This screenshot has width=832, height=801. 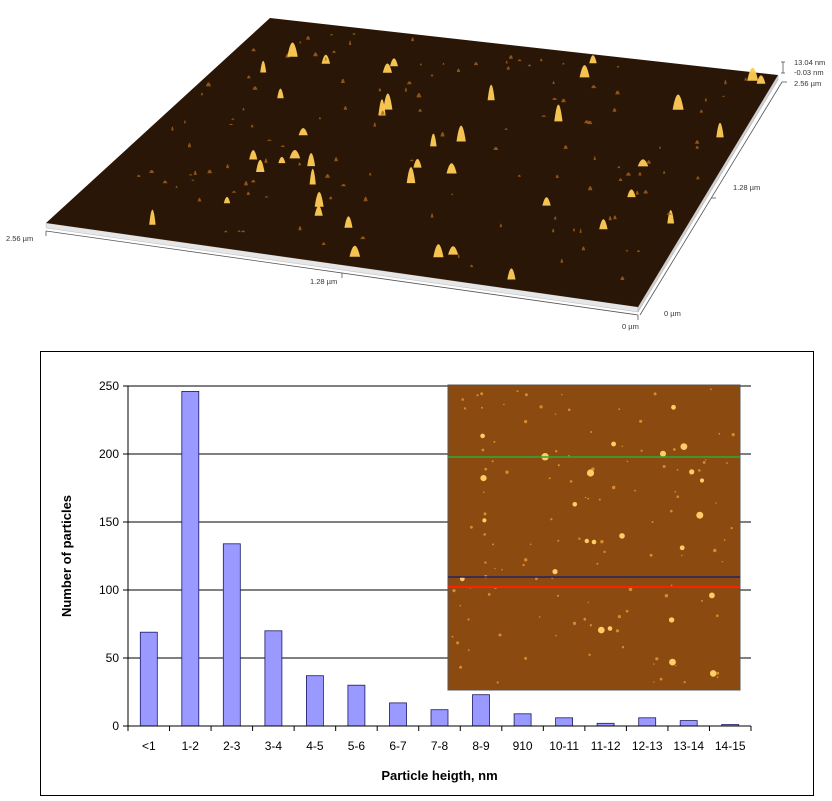 I want to click on y-zero-label: 0 µm, so click(x=672, y=313).